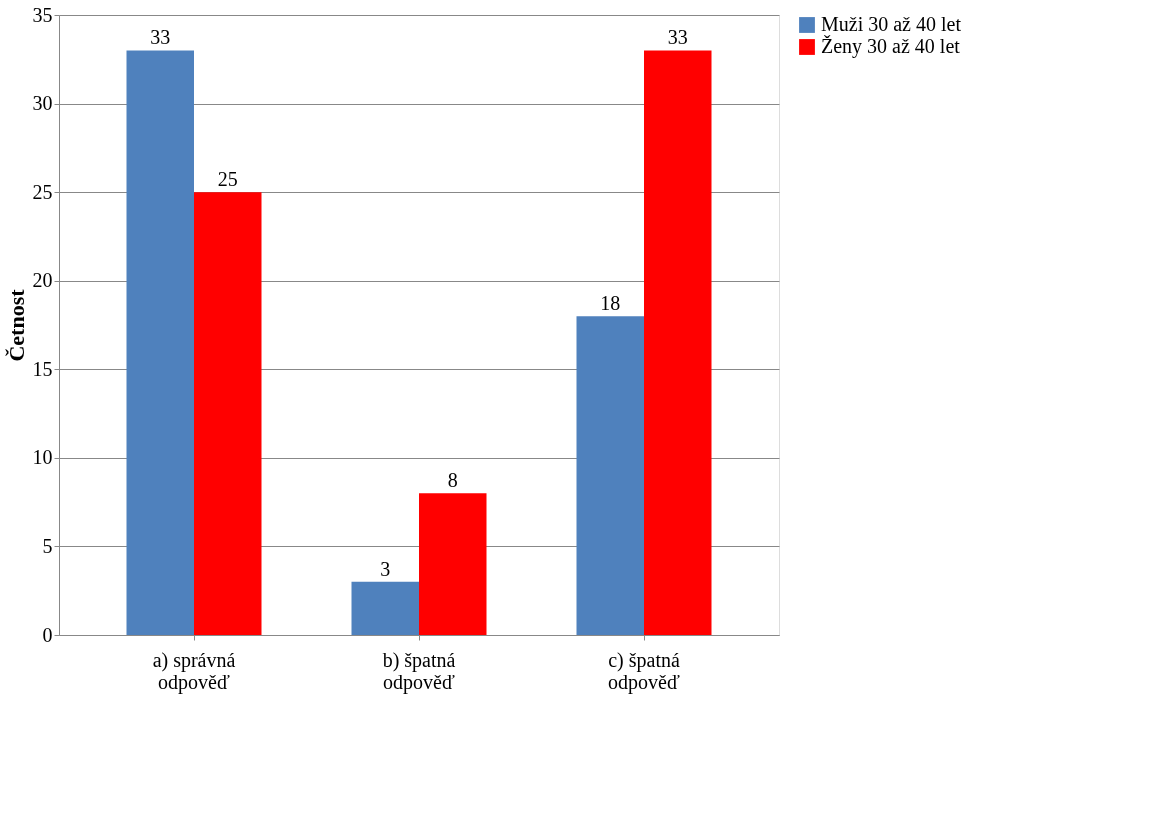  What do you see at coordinates (385, 568) in the screenshot?
I see `data-label: 3` at bounding box center [385, 568].